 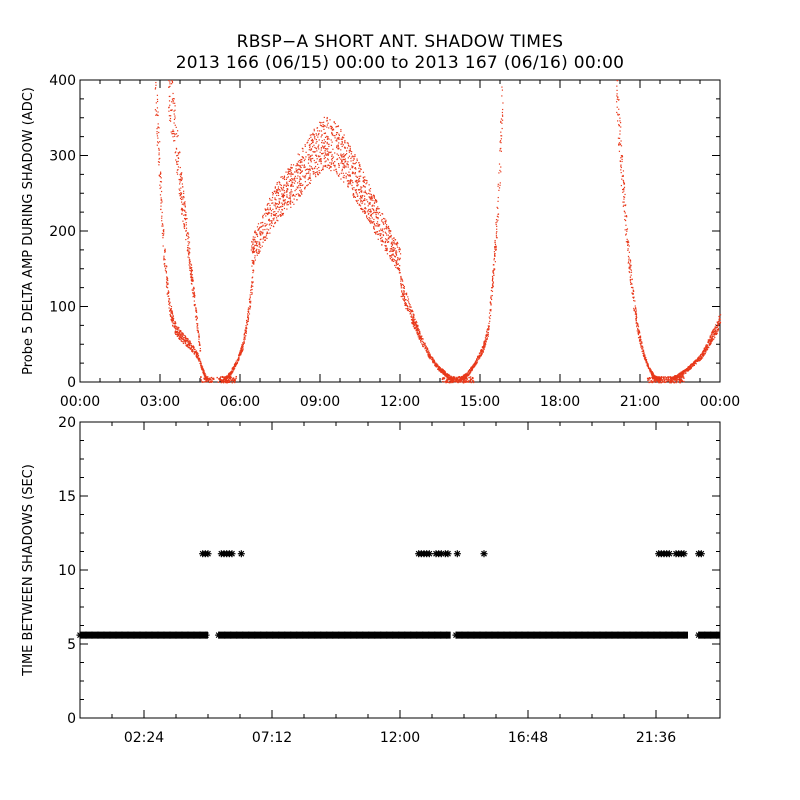 What do you see at coordinates (240, 402) in the screenshot?
I see `x-tick-label: 06:00` at bounding box center [240, 402].